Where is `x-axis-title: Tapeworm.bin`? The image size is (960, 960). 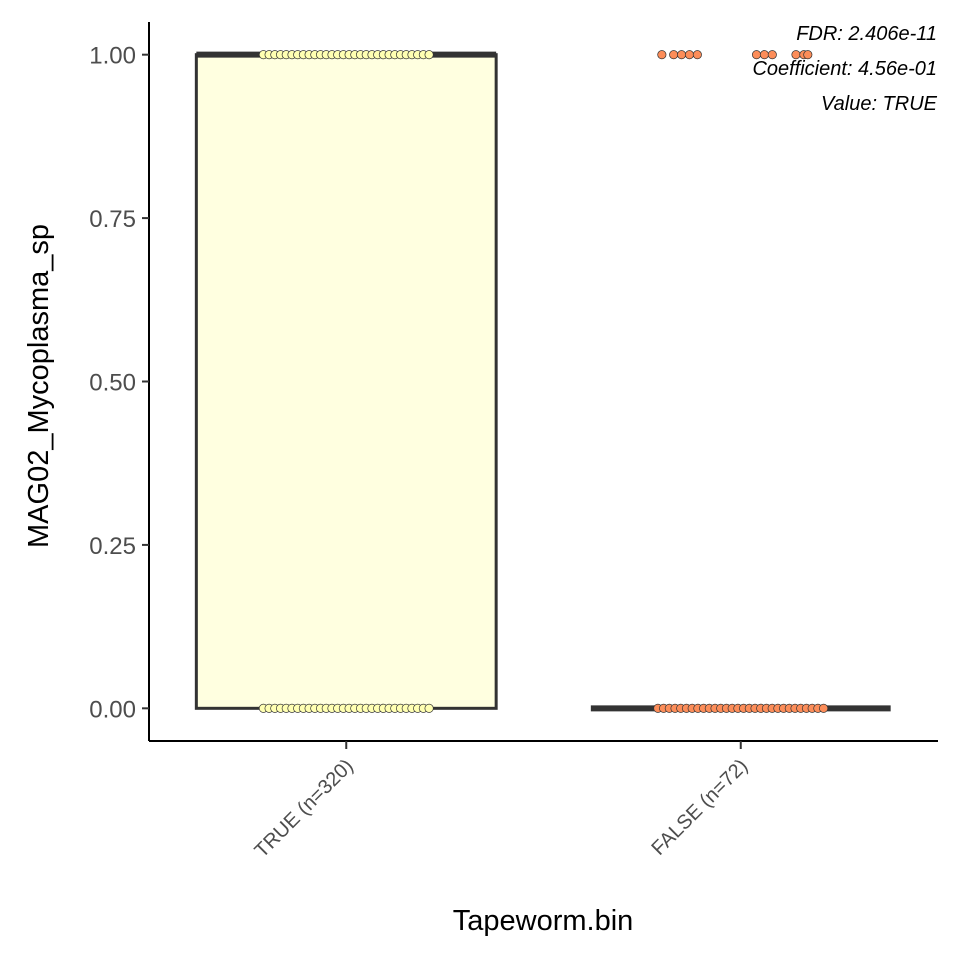 x-axis-title: Tapeworm.bin is located at coordinates (543, 921).